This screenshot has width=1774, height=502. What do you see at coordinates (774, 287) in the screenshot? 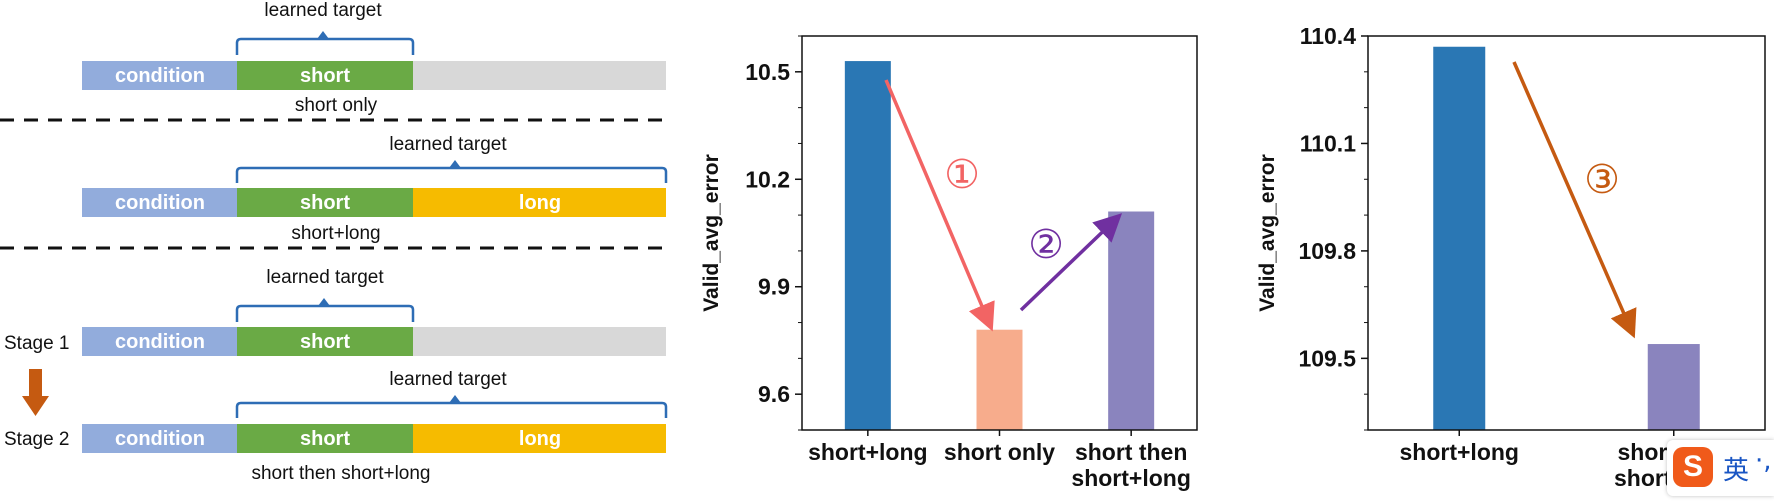
I see `y-tick-label: 9.9` at bounding box center [774, 287].